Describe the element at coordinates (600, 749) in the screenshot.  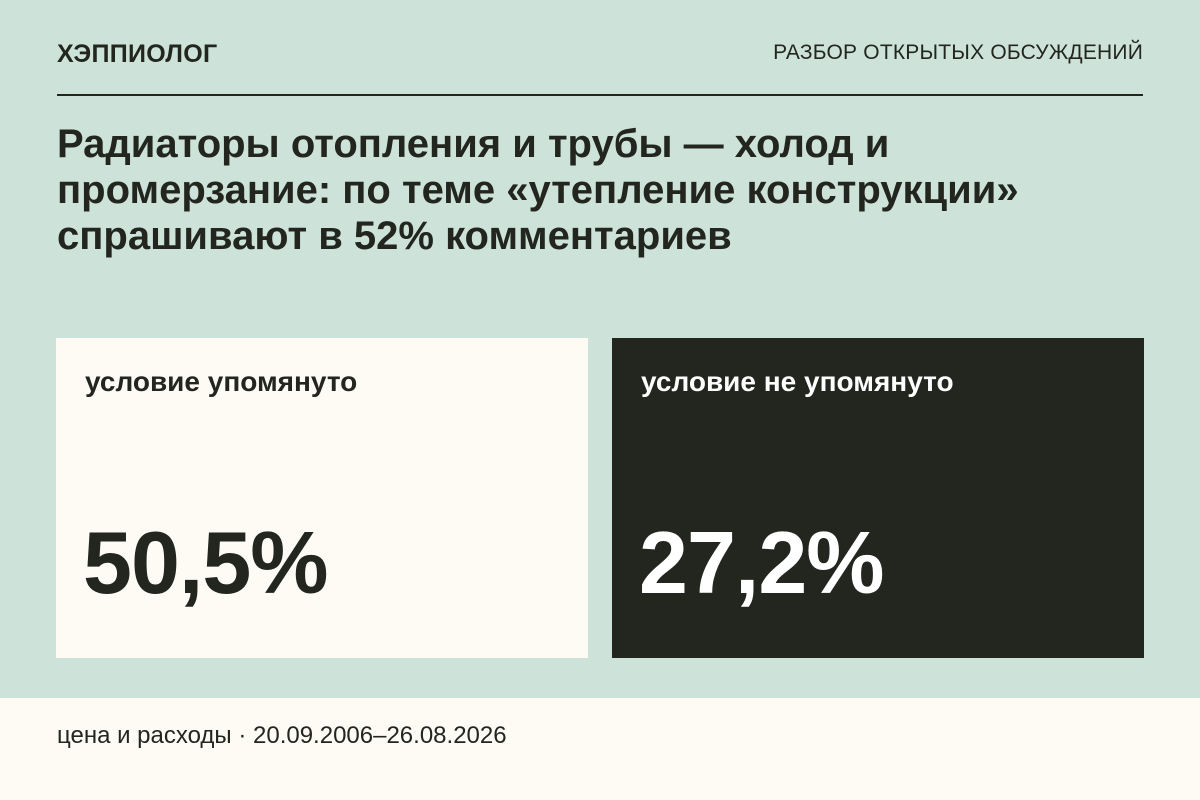
I see `footer: цена и расходы · 20.09.2006–26.08.2026` at that location.